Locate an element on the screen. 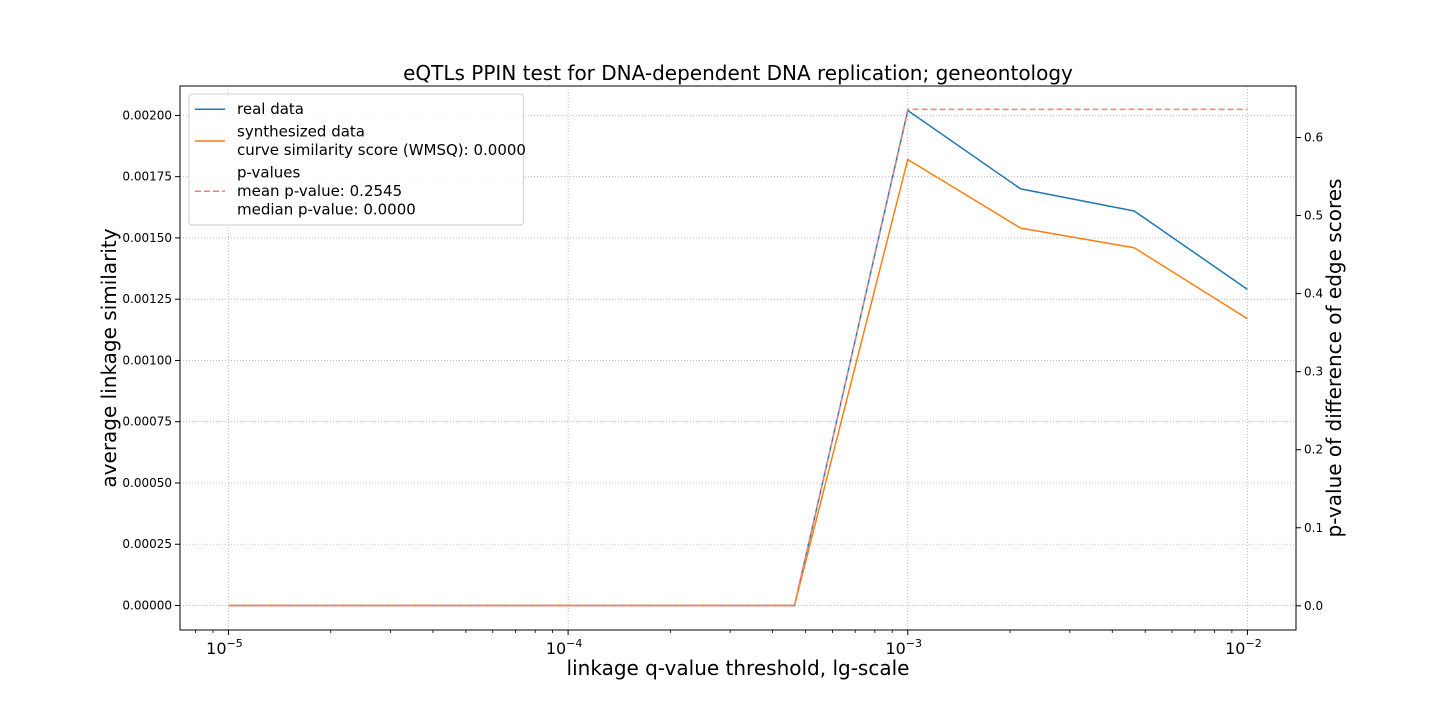  x-tick-label: 10⁻² is located at coordinates (1243, 647).